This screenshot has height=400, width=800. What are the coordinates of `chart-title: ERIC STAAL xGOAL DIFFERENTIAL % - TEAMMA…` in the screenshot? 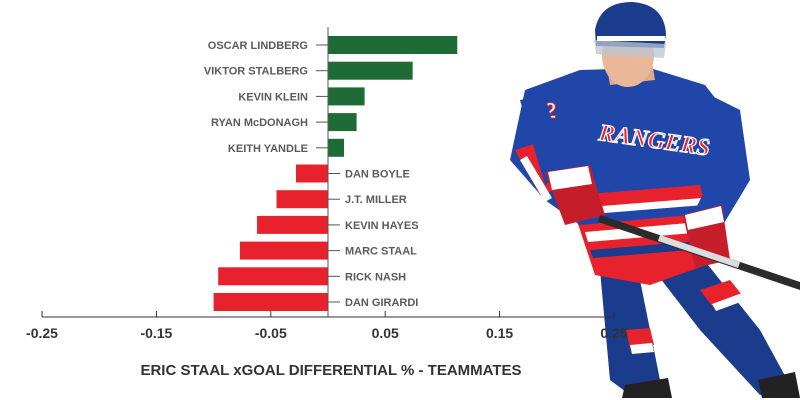 It's located at (330, 370).